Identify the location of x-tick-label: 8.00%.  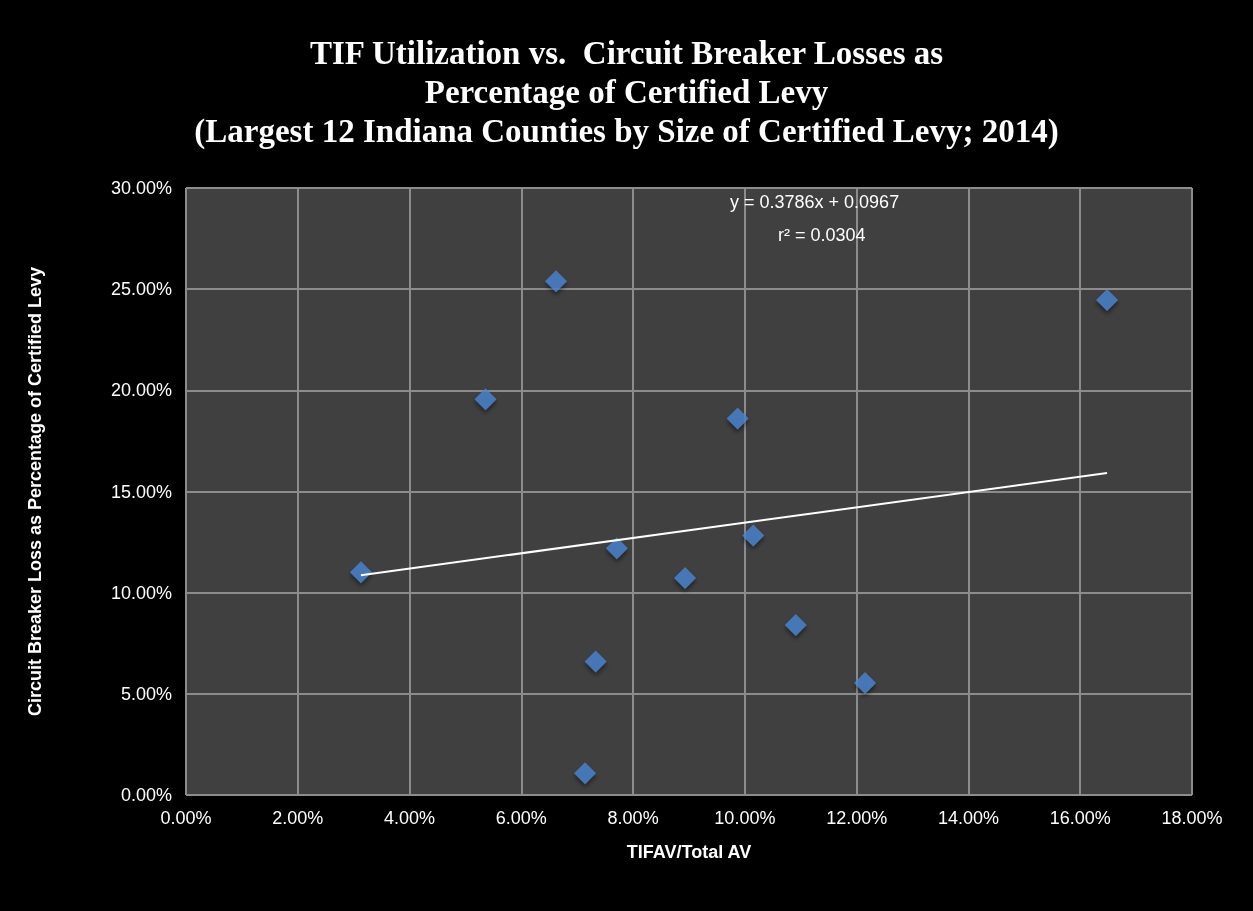
(633, 818).